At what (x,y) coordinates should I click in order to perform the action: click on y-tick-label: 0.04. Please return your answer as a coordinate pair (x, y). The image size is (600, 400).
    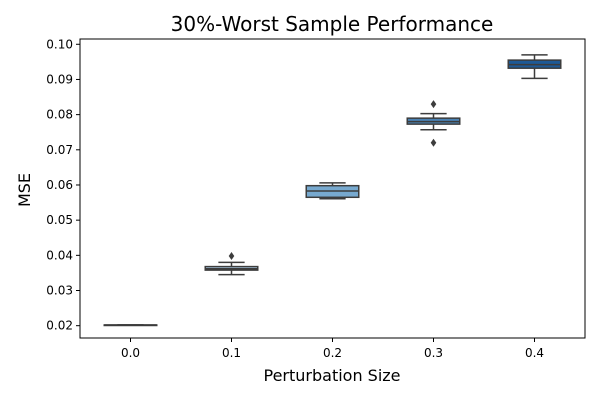
    Looking at the image, I should click on (59, 255).